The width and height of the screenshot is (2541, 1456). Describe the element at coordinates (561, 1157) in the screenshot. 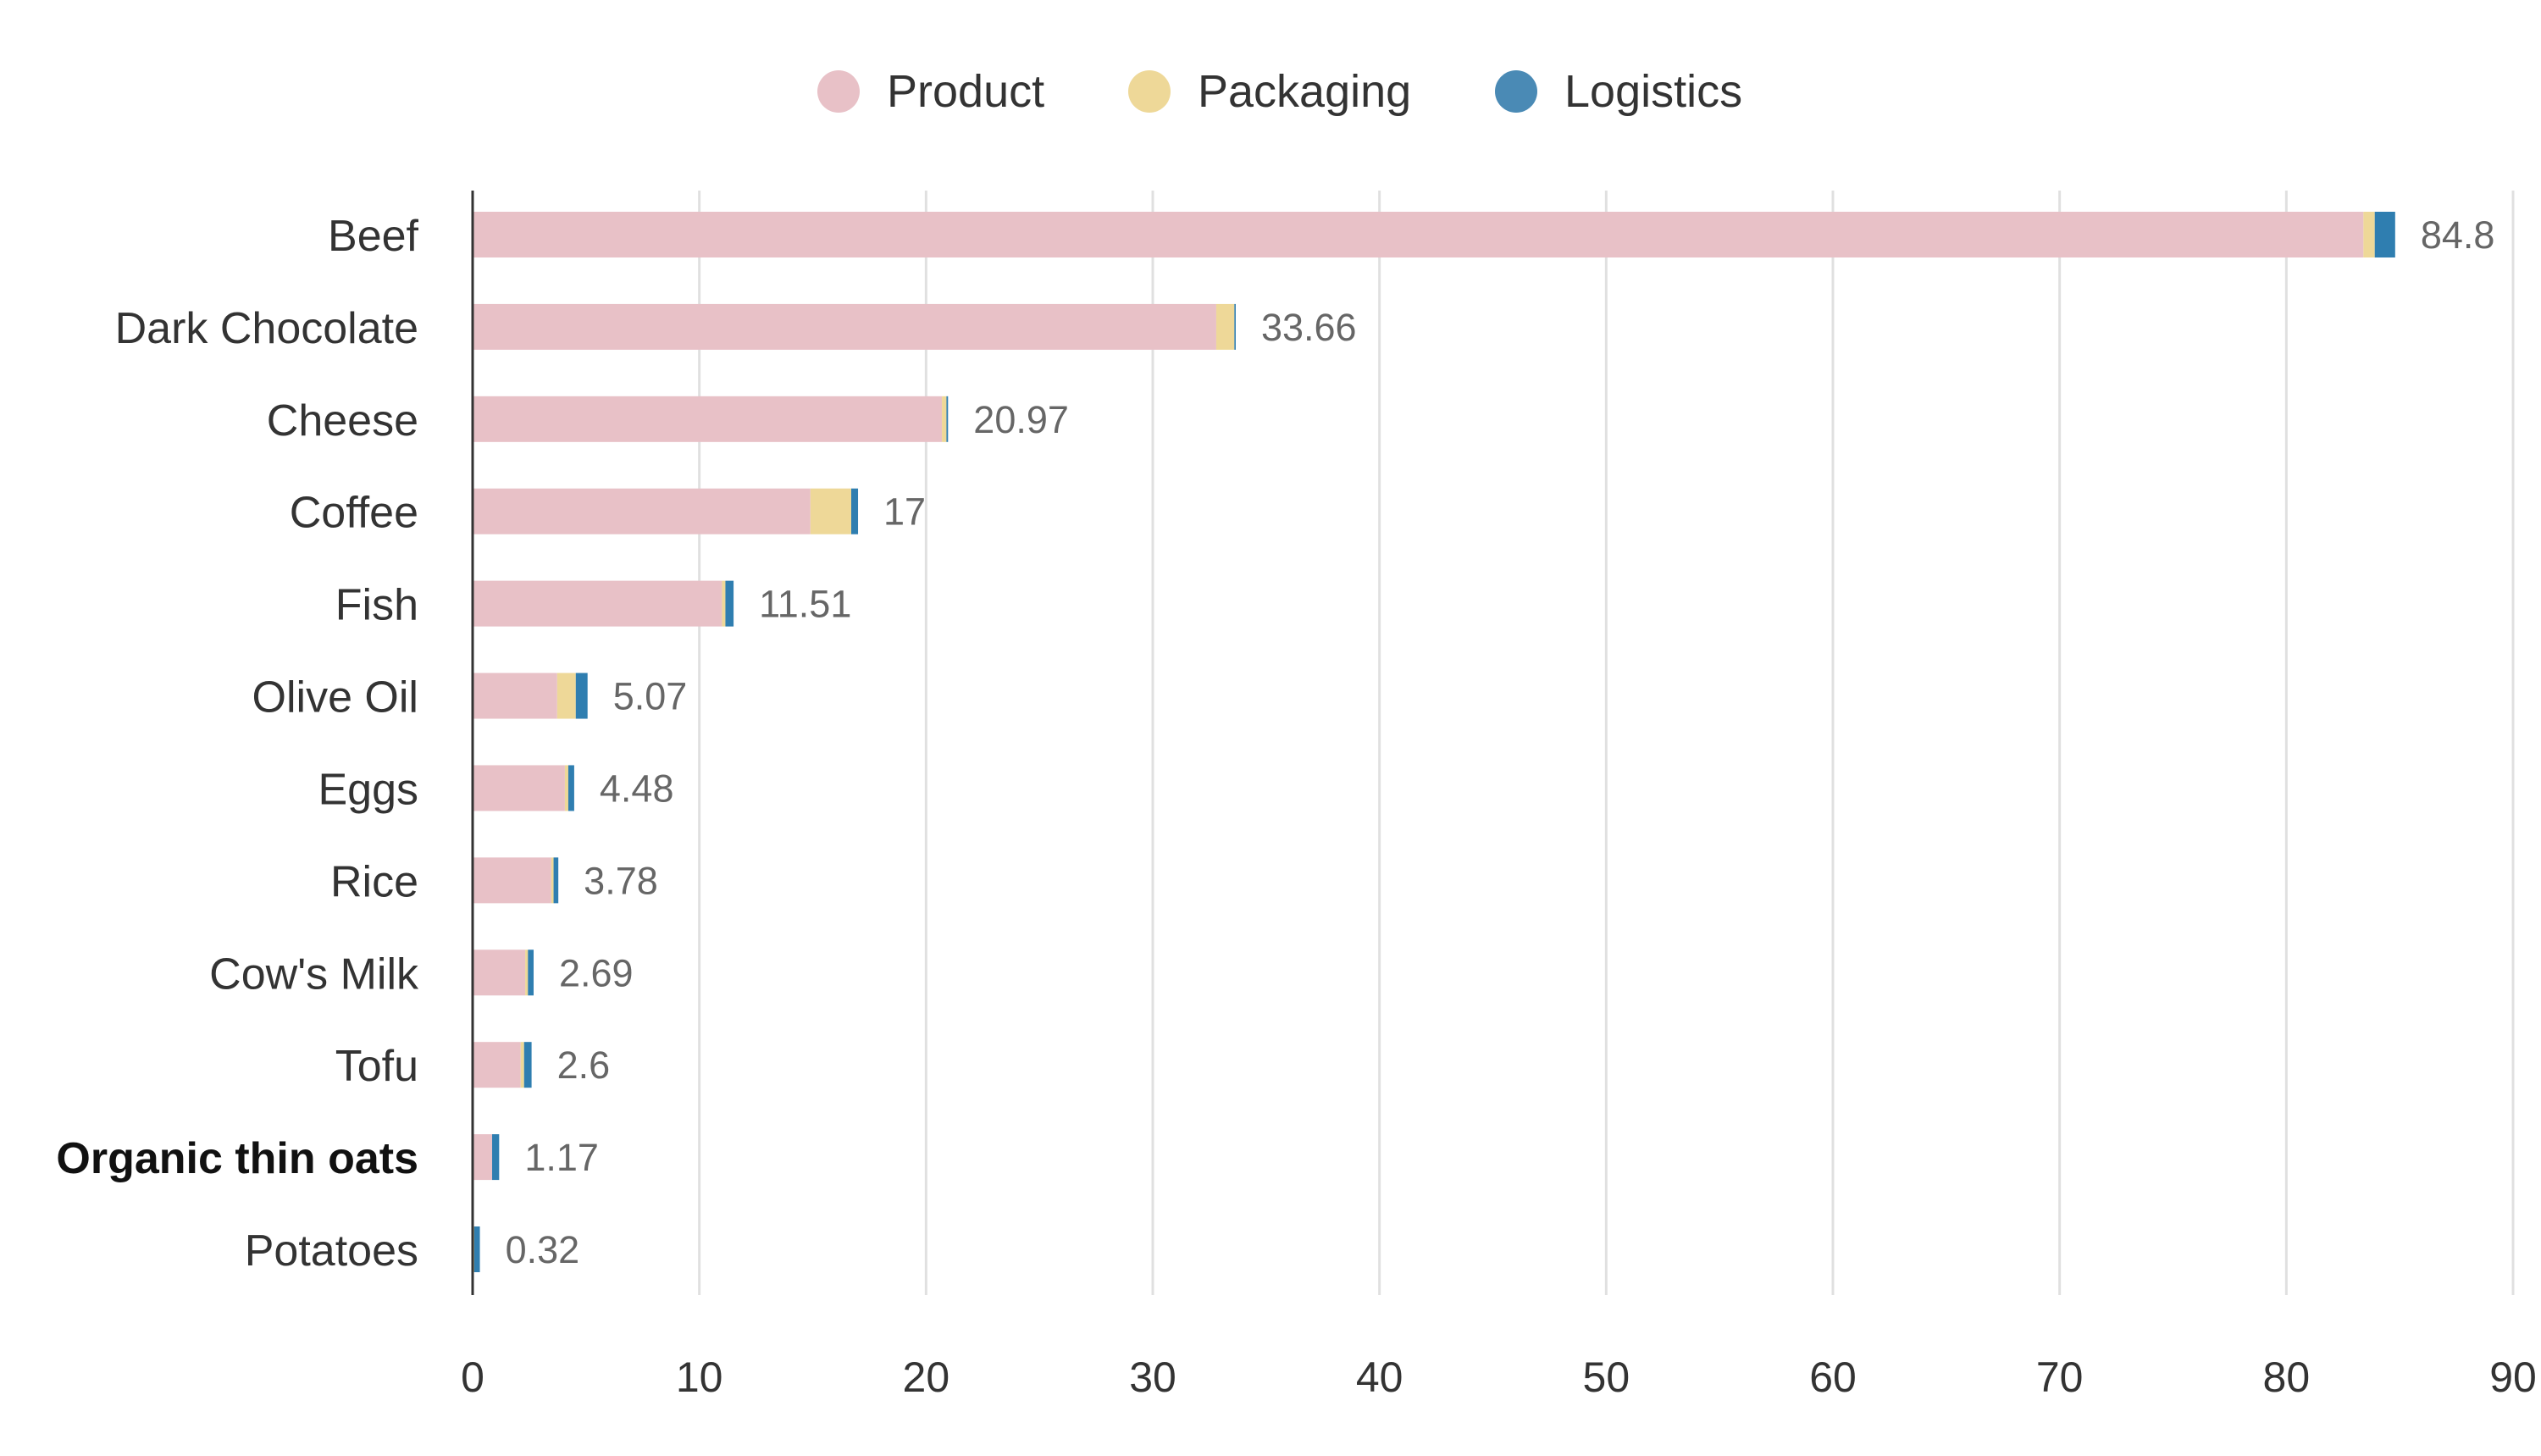

I see `value-label: 1.17` at that location.